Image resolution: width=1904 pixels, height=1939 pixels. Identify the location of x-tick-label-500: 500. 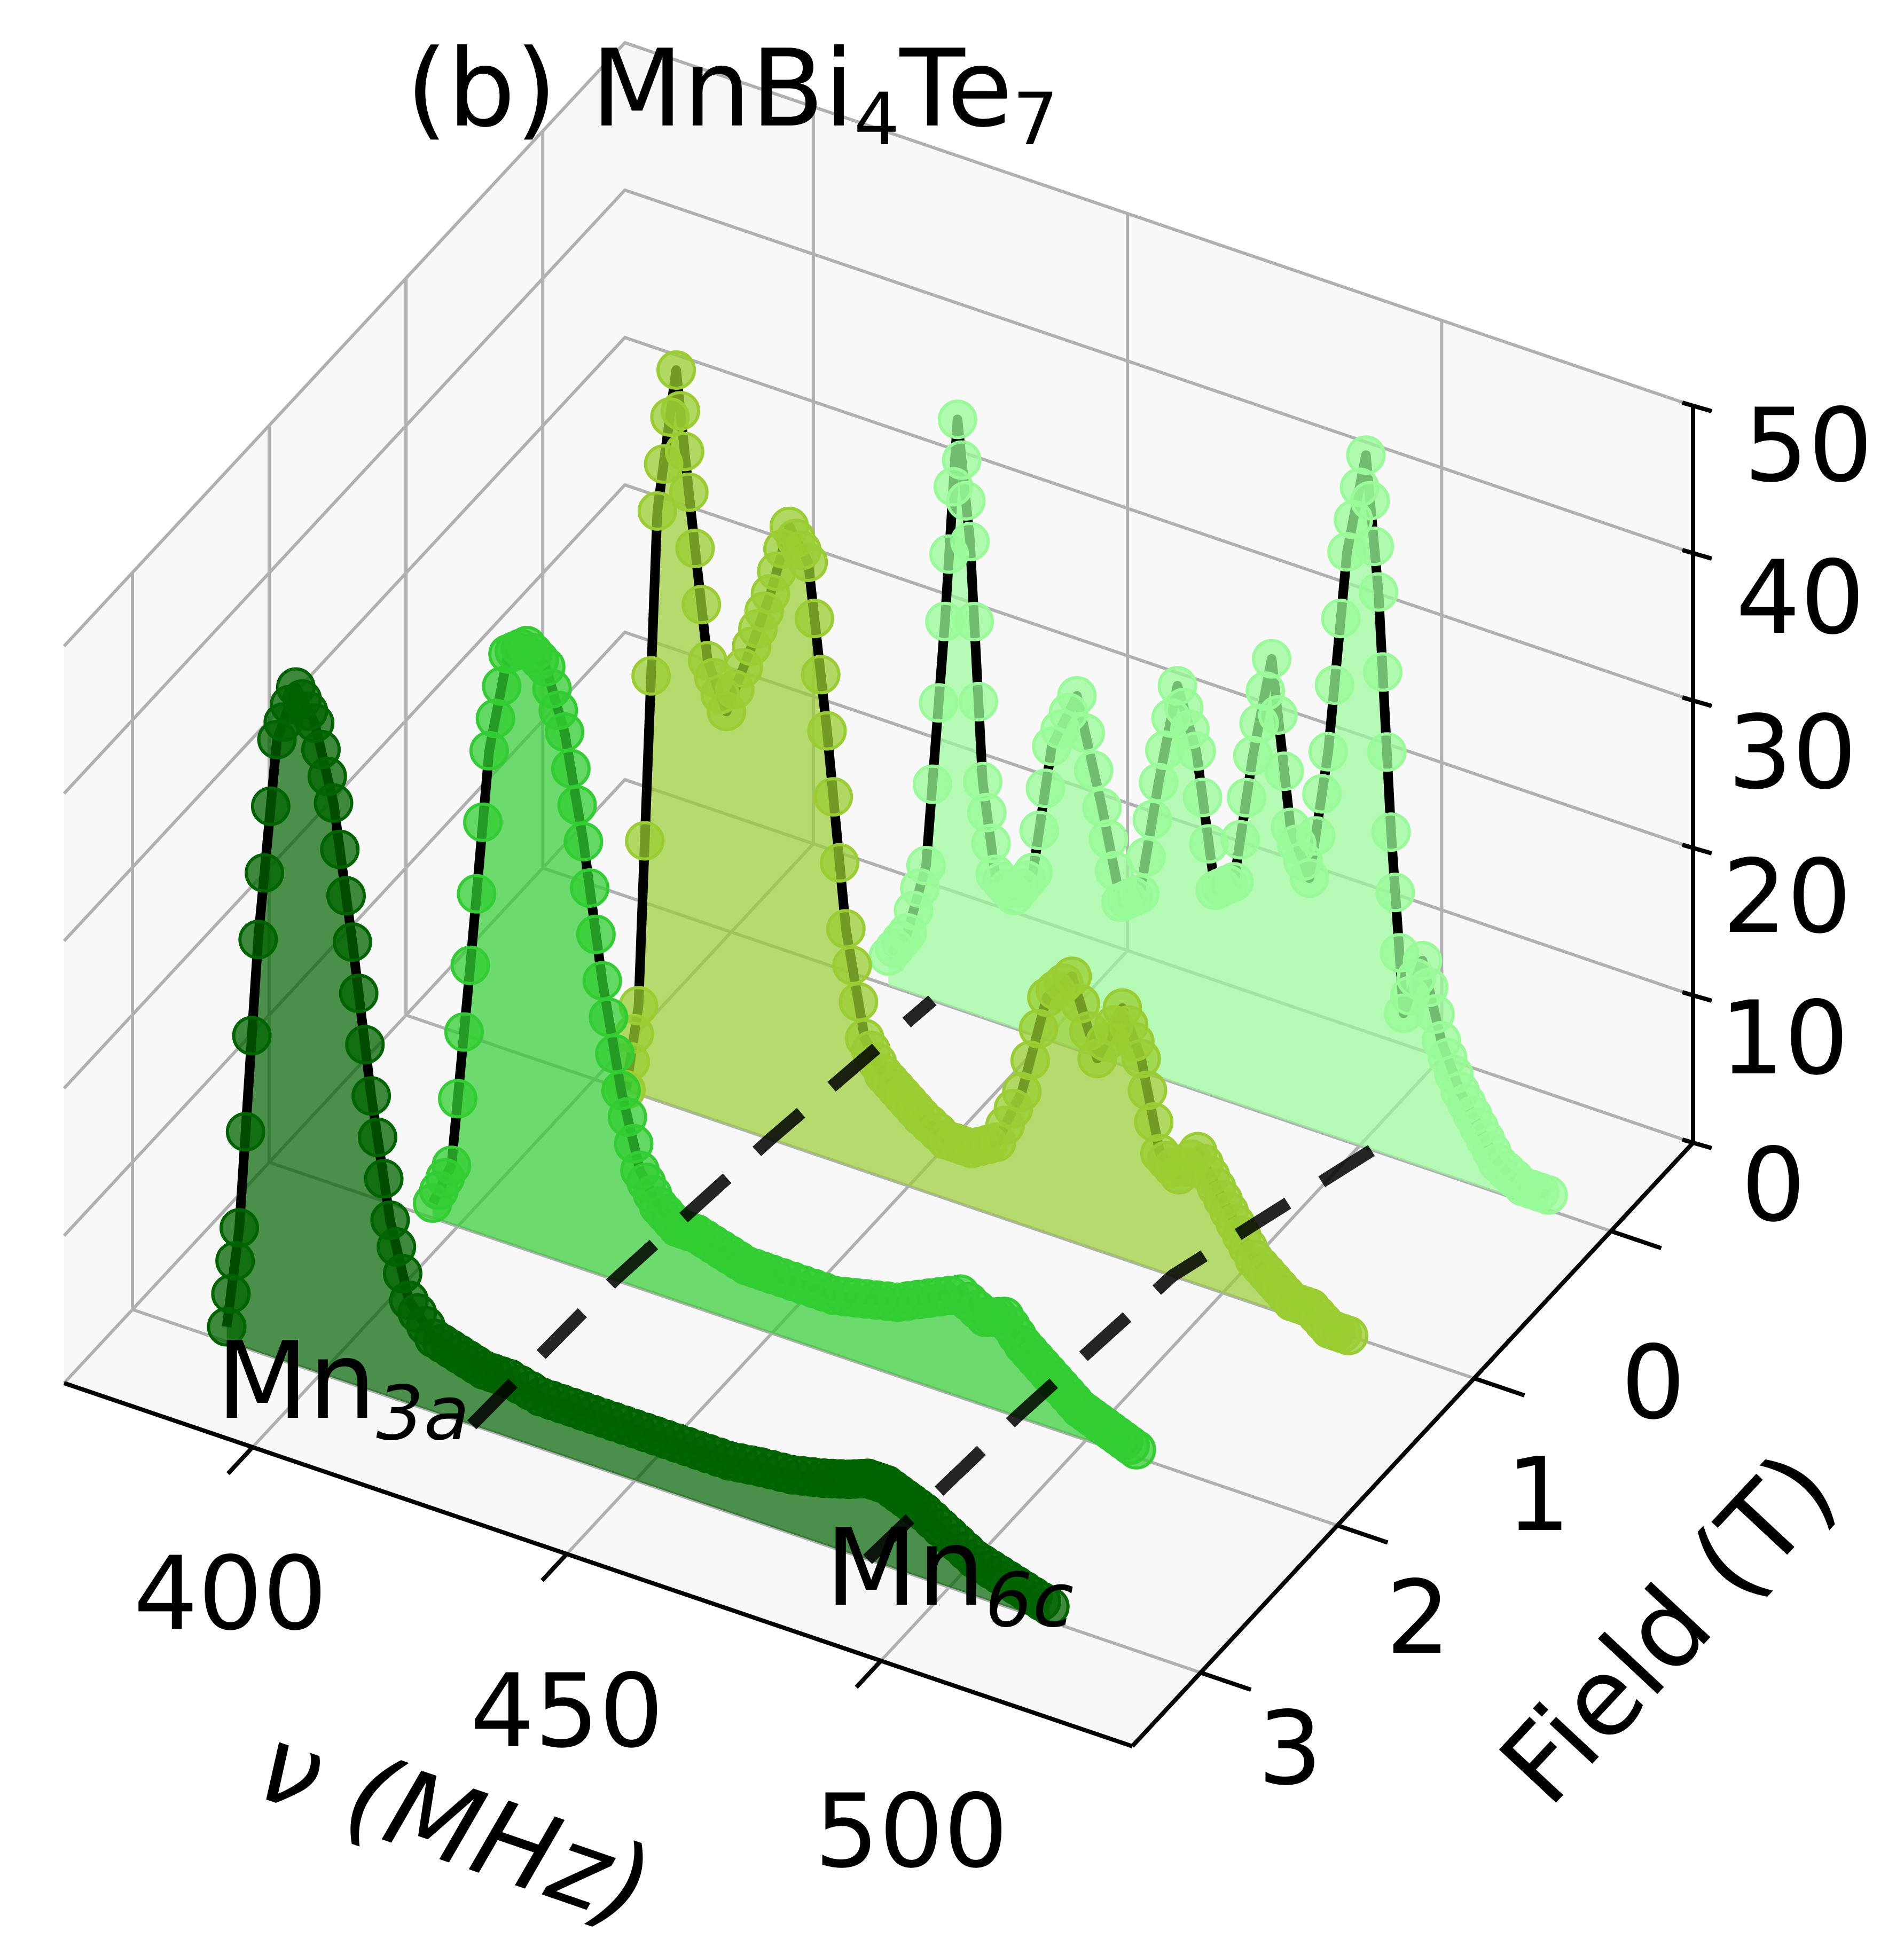
(911, 1831).